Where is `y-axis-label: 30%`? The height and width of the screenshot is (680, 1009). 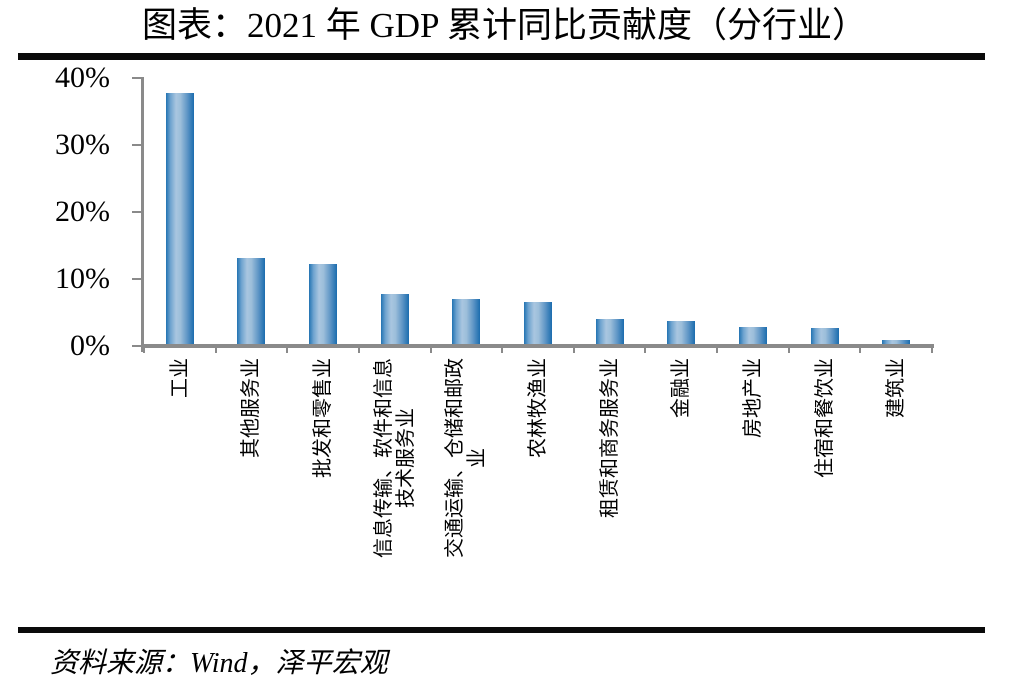
y-axis-label: 30% is located at coordinates (82, 144).